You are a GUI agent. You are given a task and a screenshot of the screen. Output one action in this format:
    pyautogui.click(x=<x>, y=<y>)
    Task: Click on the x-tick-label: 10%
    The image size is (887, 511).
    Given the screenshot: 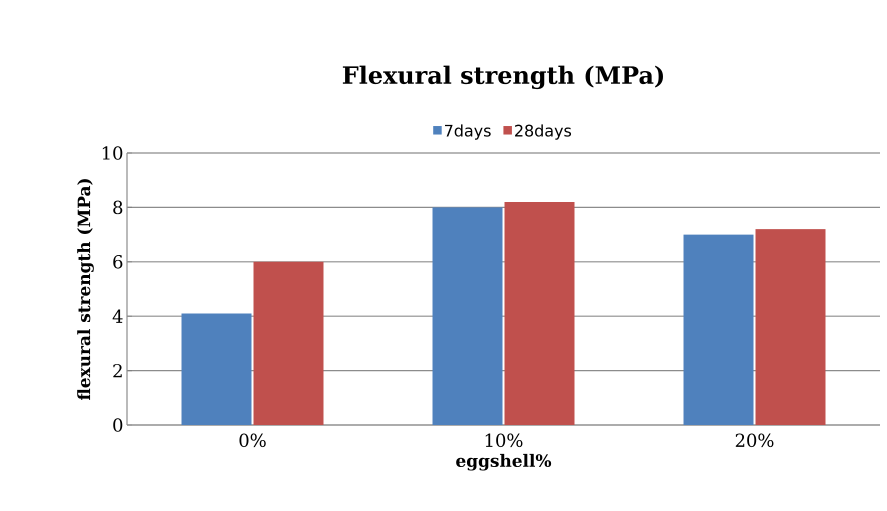 What is the action you would take?
    pyautogui.click(x=504, y=441)
    